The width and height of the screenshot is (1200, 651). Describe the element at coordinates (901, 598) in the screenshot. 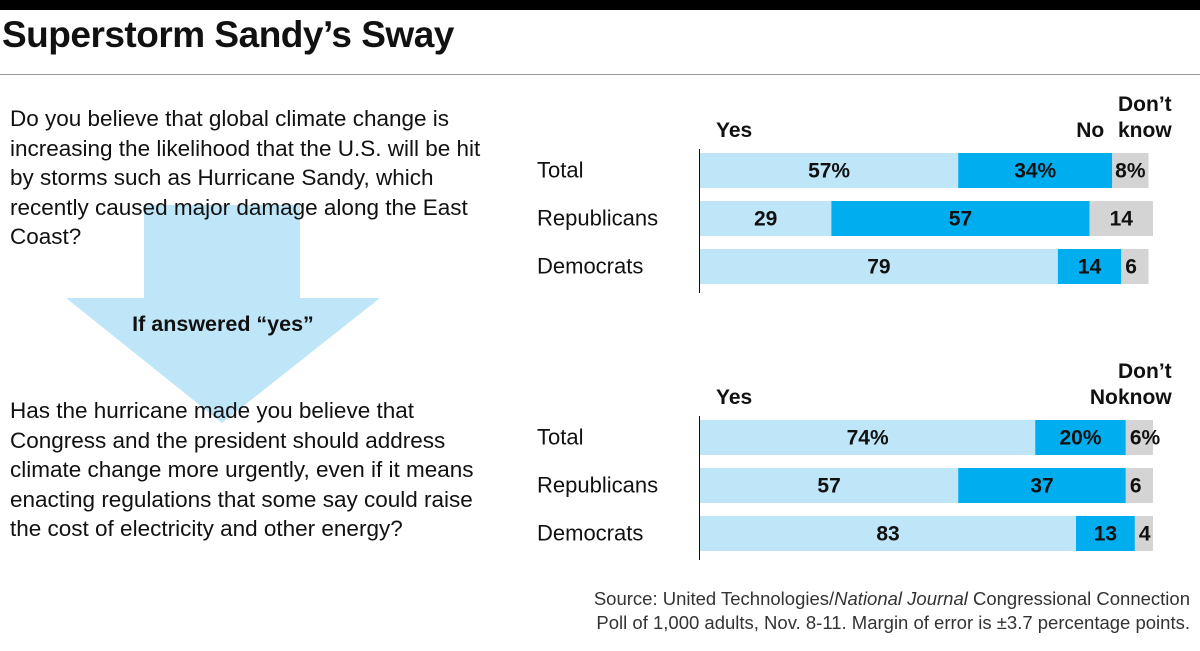

I see `source-publication: National Journal` at that location.